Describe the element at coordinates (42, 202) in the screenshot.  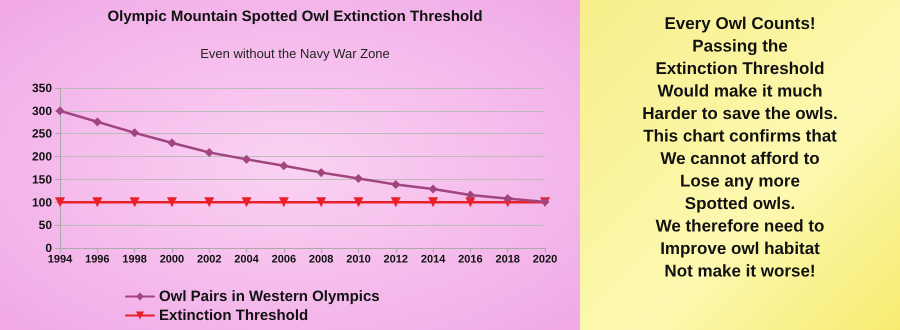
I see `y-tick-label: 100` at that location.